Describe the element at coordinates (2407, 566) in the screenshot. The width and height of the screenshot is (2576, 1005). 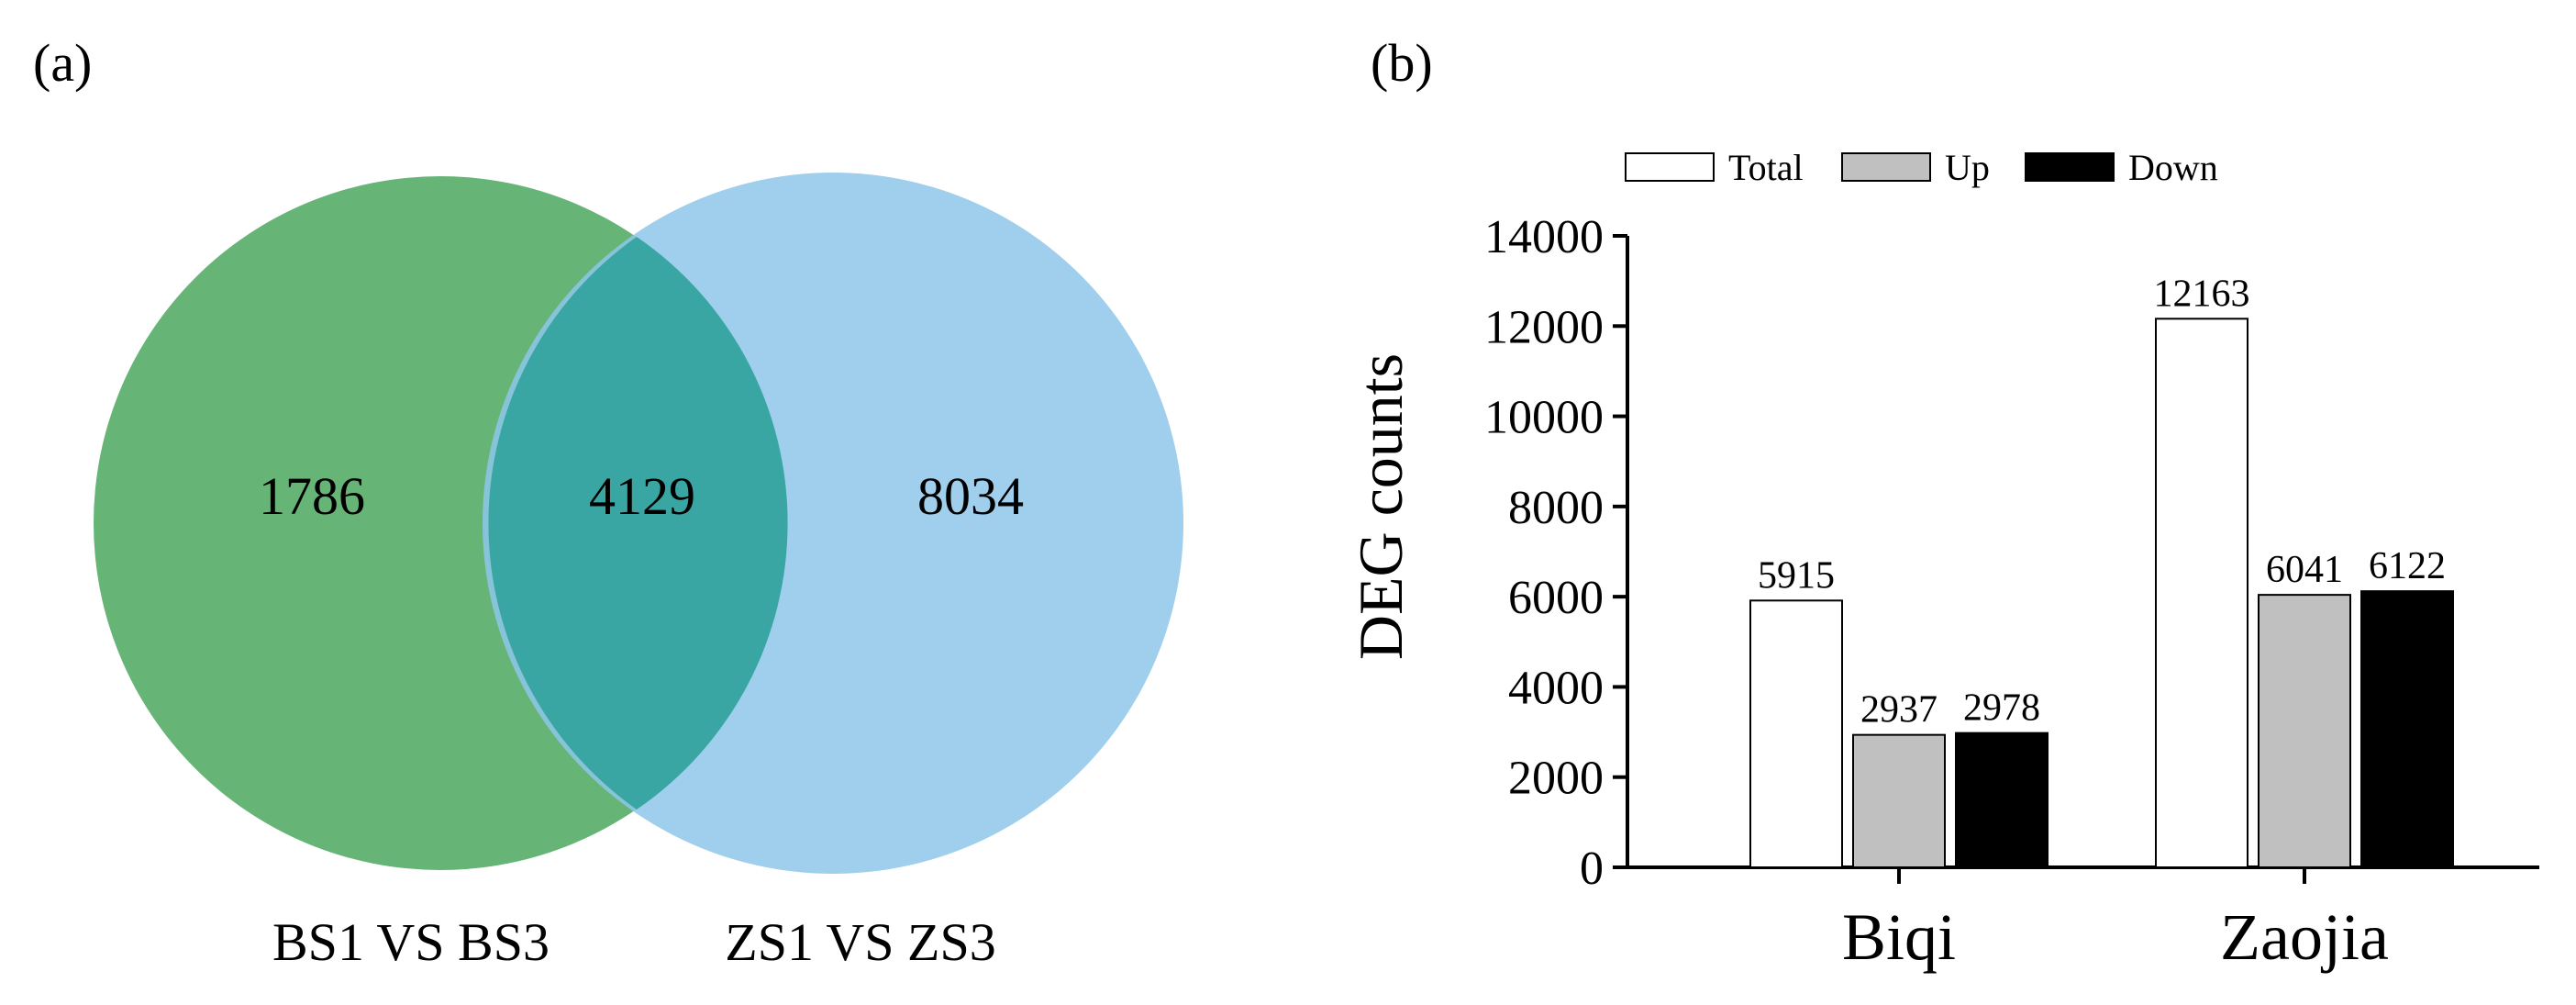
I see `data-label: 6122` at that location.